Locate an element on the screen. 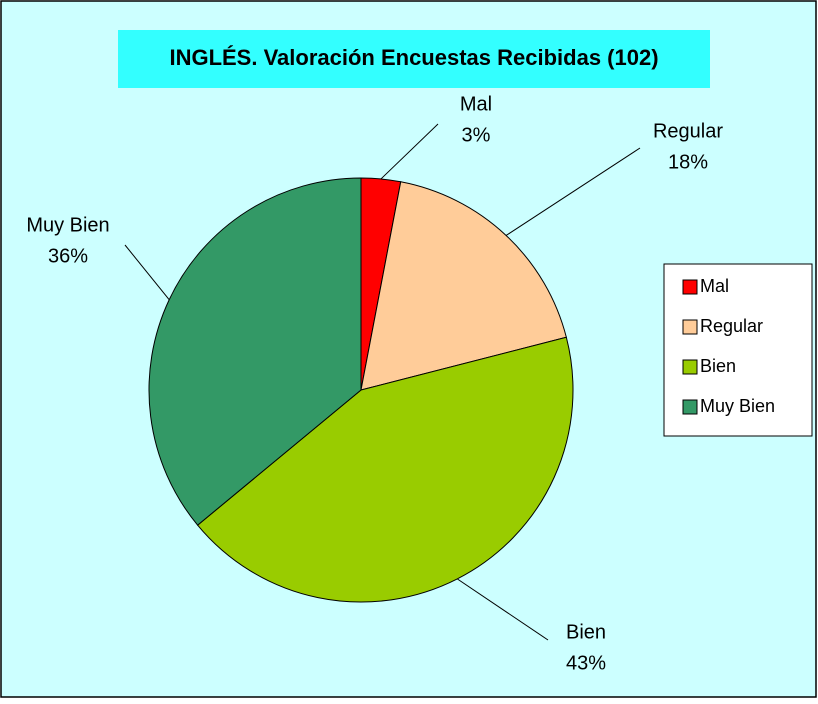  data-label: 43% is located at coordinates (586, 663).